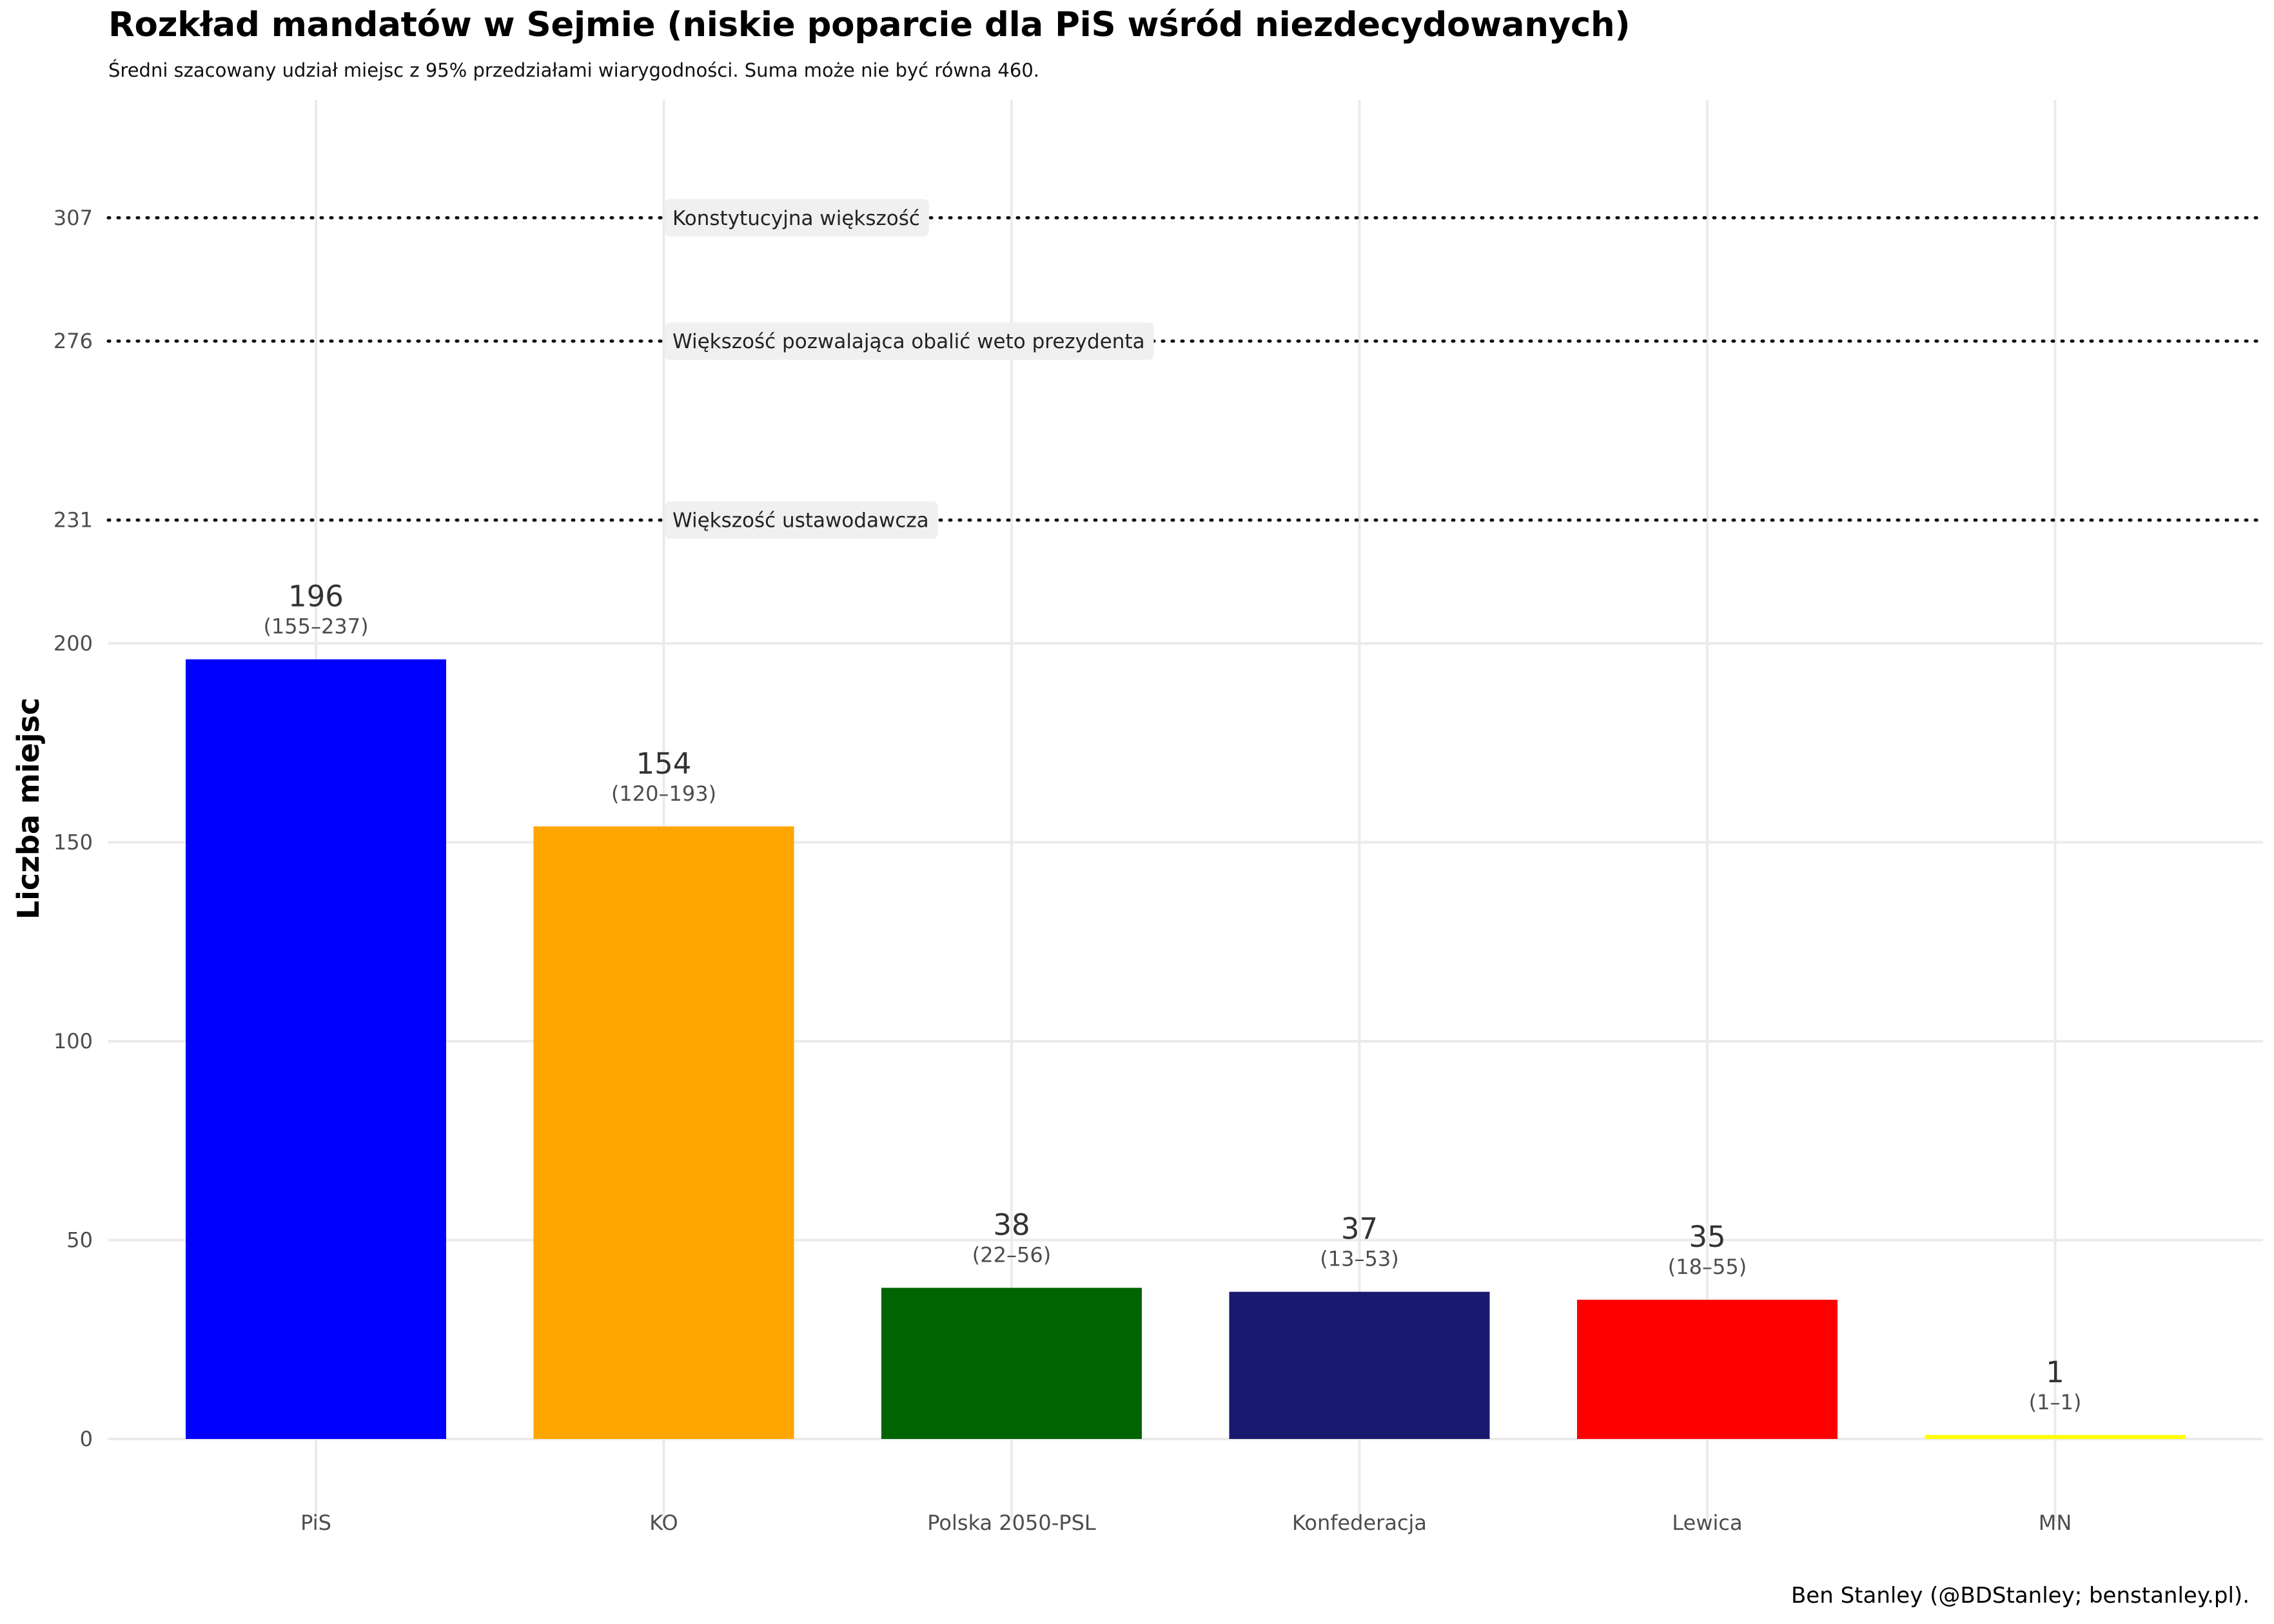  I want to click on reference-line-label: Większość ustawodawcza, so click(801, 521).